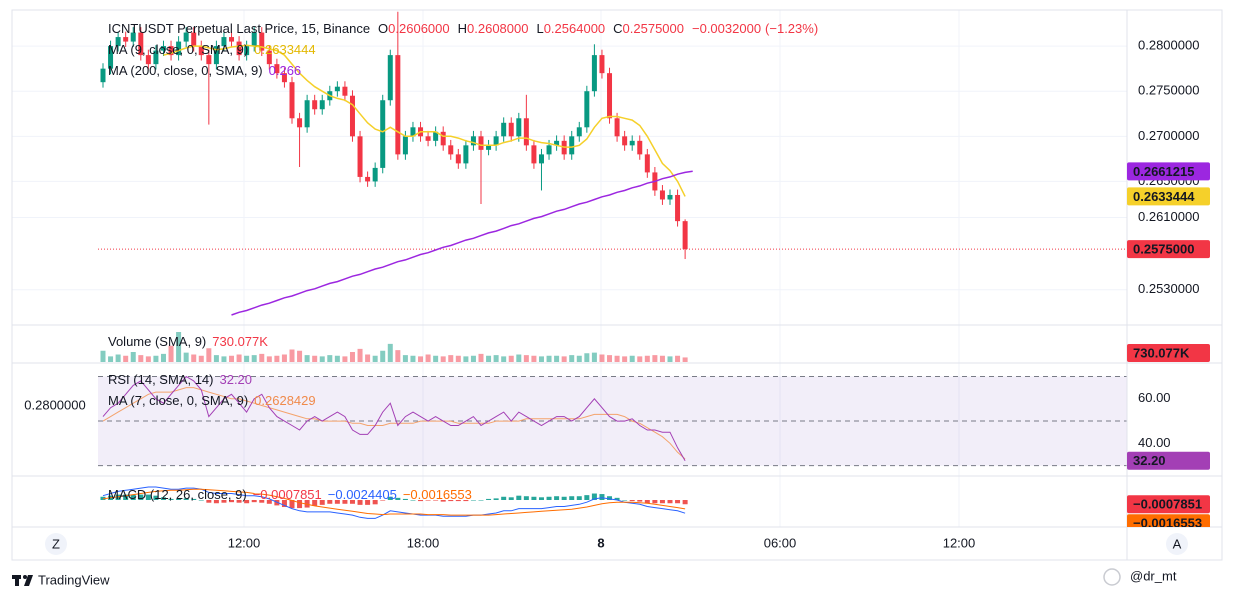 Image resolution: width=1235 pixels, height=602 pixels. I want to click on x-tick-label: 06:00, so click(780, 542).